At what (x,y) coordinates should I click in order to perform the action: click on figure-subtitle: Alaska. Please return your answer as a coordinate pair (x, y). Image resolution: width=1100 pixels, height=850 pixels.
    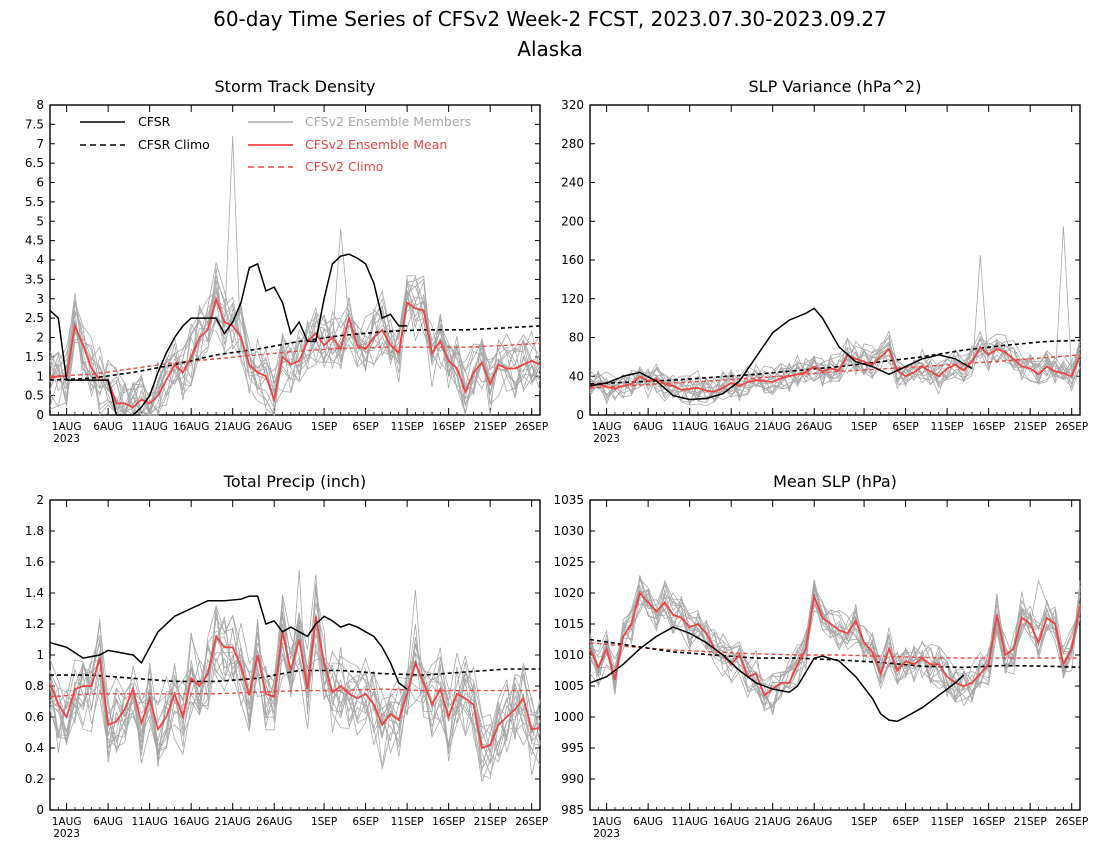
    Looking at the image, I should click on (549, 49).